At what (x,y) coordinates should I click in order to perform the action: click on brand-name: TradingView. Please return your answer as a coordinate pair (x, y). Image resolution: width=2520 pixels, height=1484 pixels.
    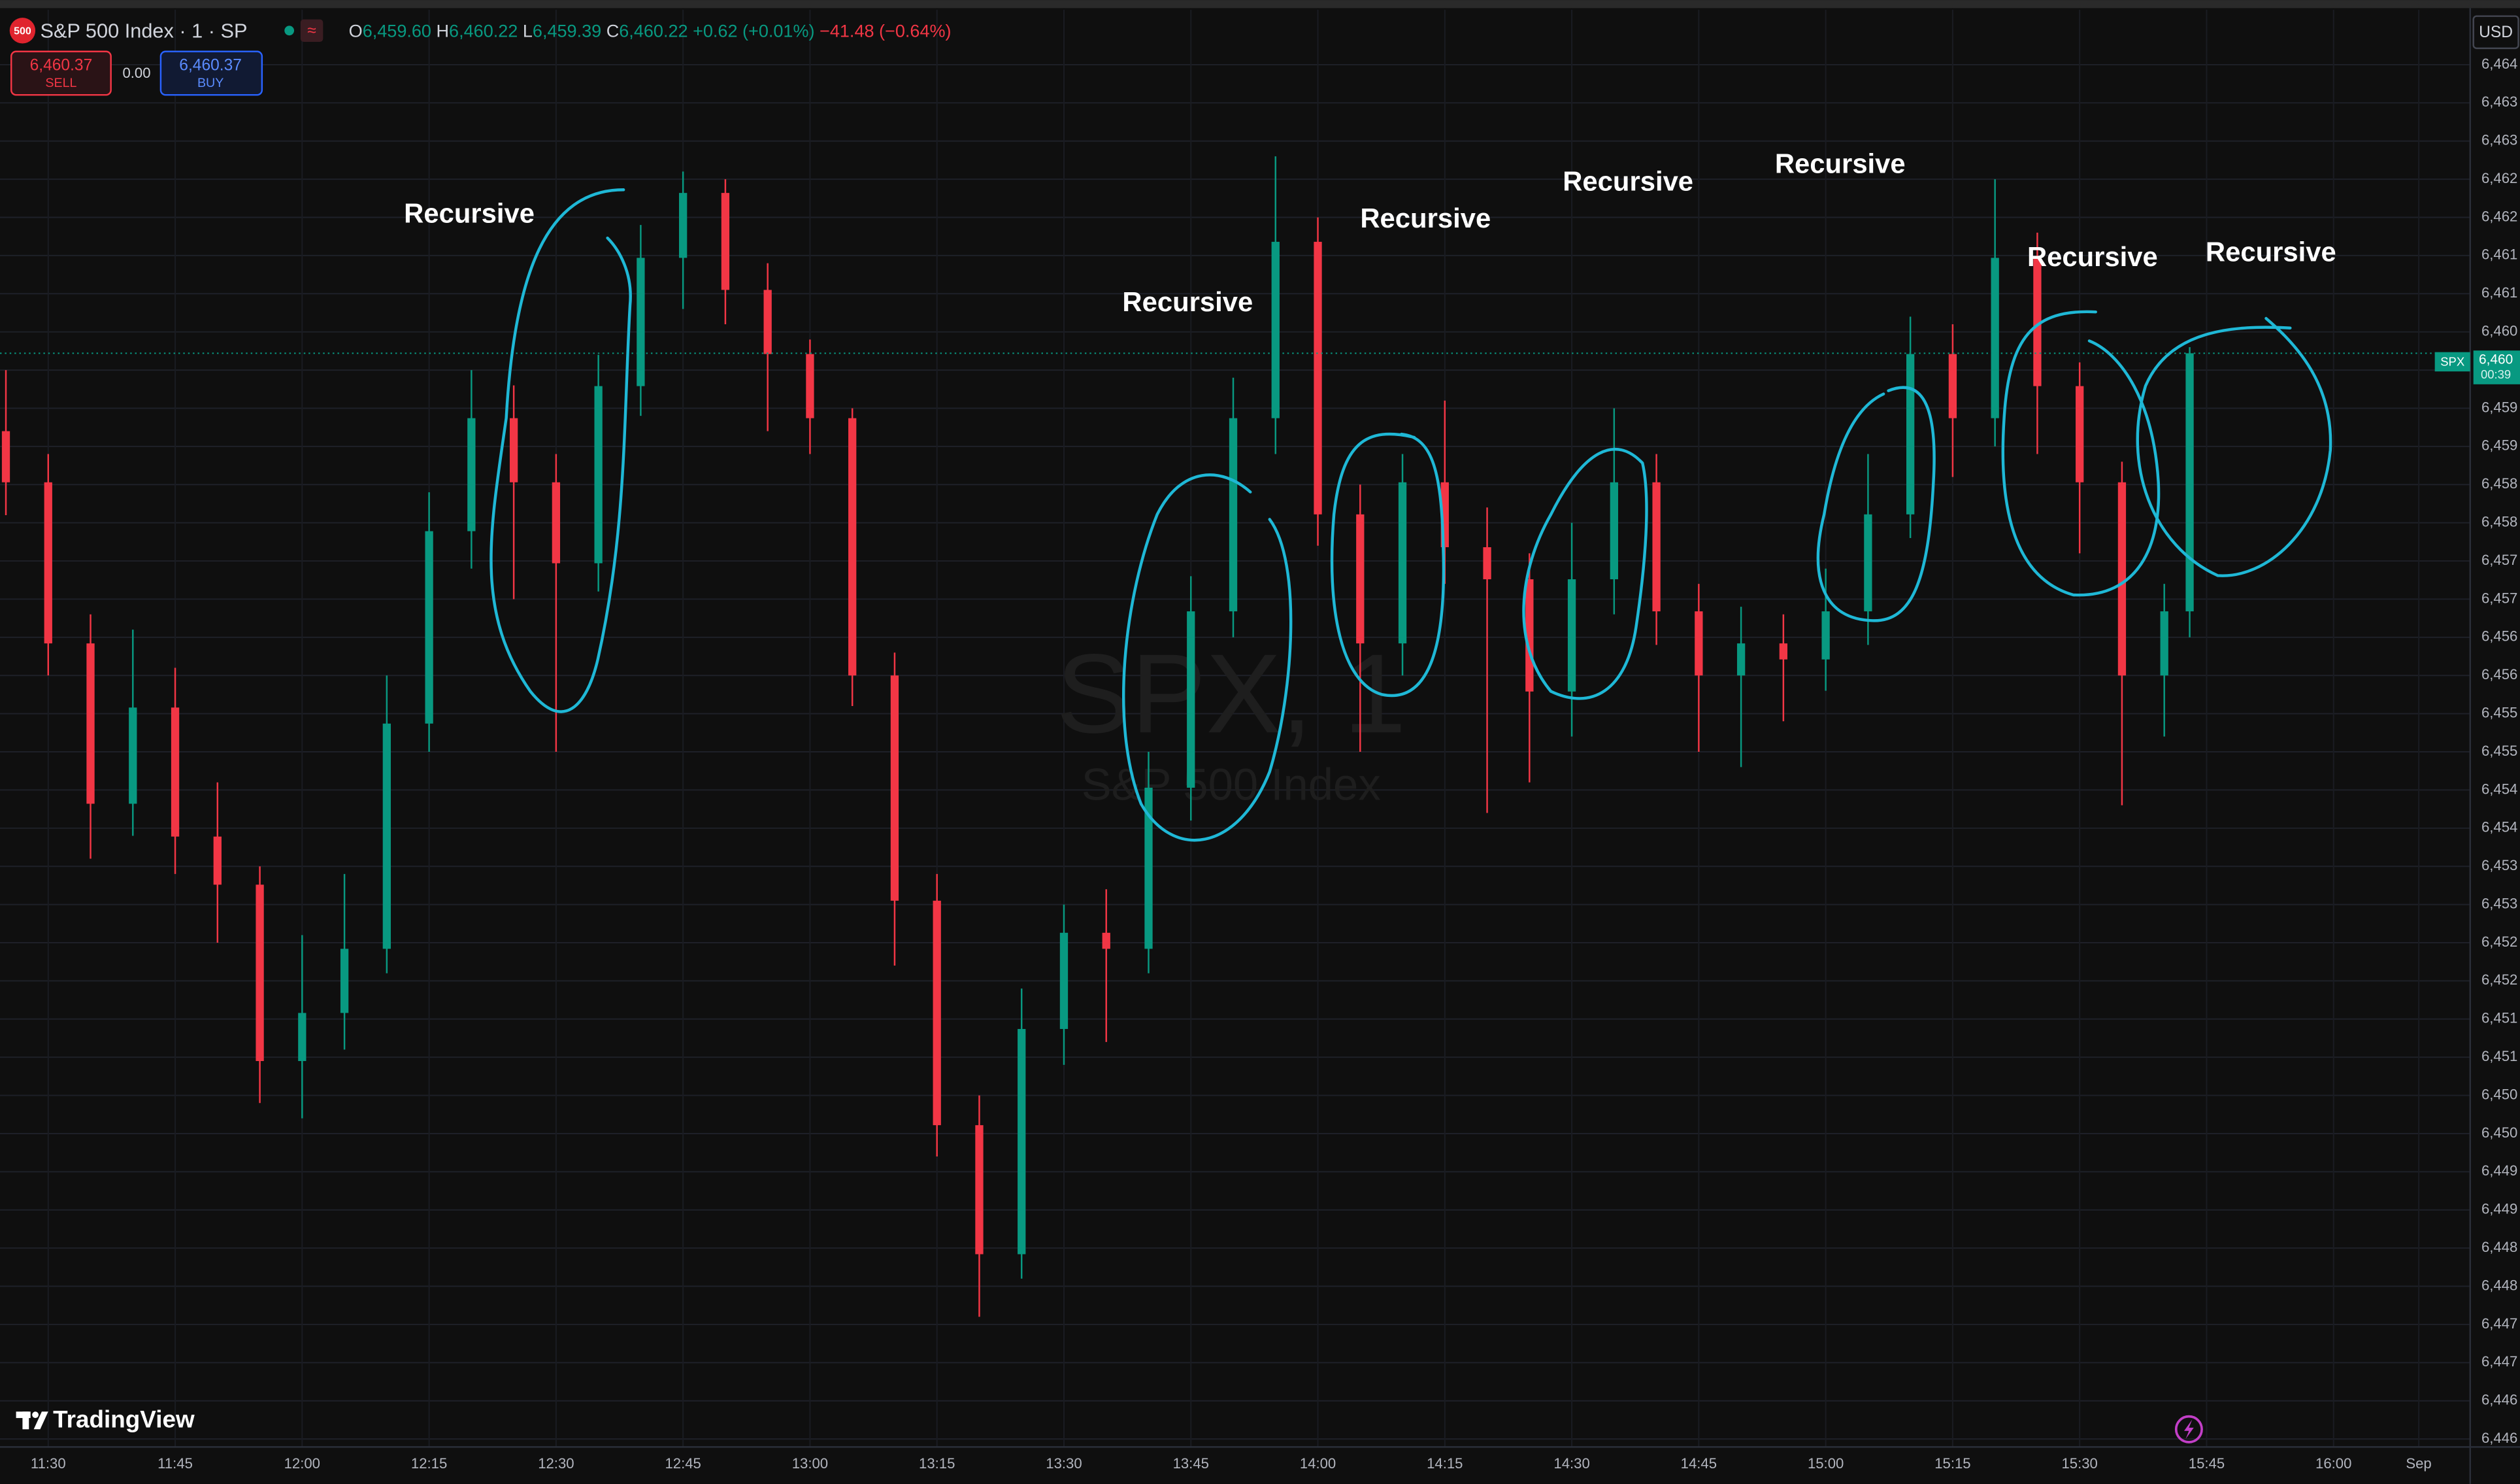
    Looking at the image, I should click on (124, 1419).